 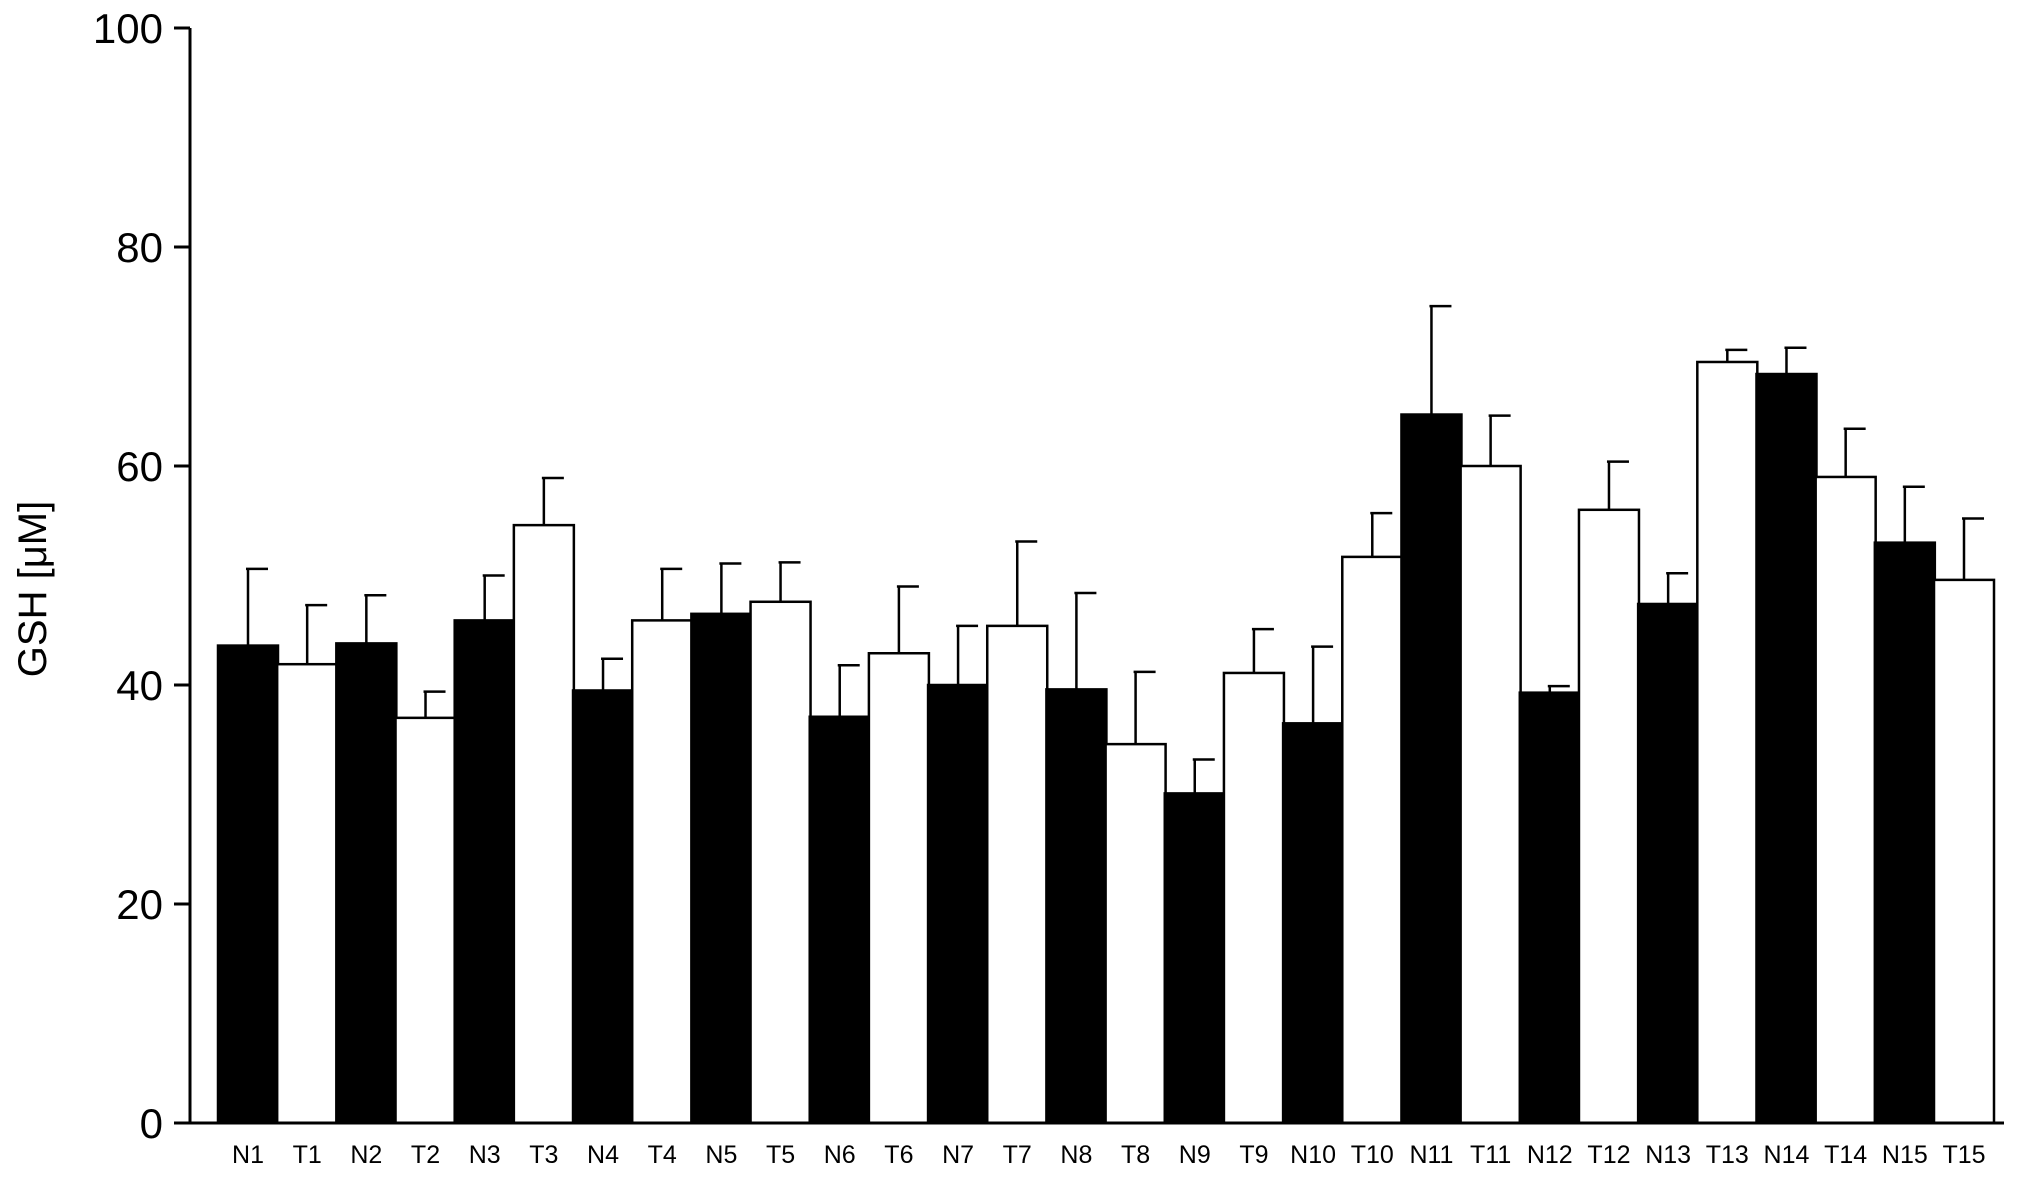 What do you see at coordinates (33, 589) in the screenshot?
I see `y-axis-title: GSH [μM]` at bounding box center [33, 589].